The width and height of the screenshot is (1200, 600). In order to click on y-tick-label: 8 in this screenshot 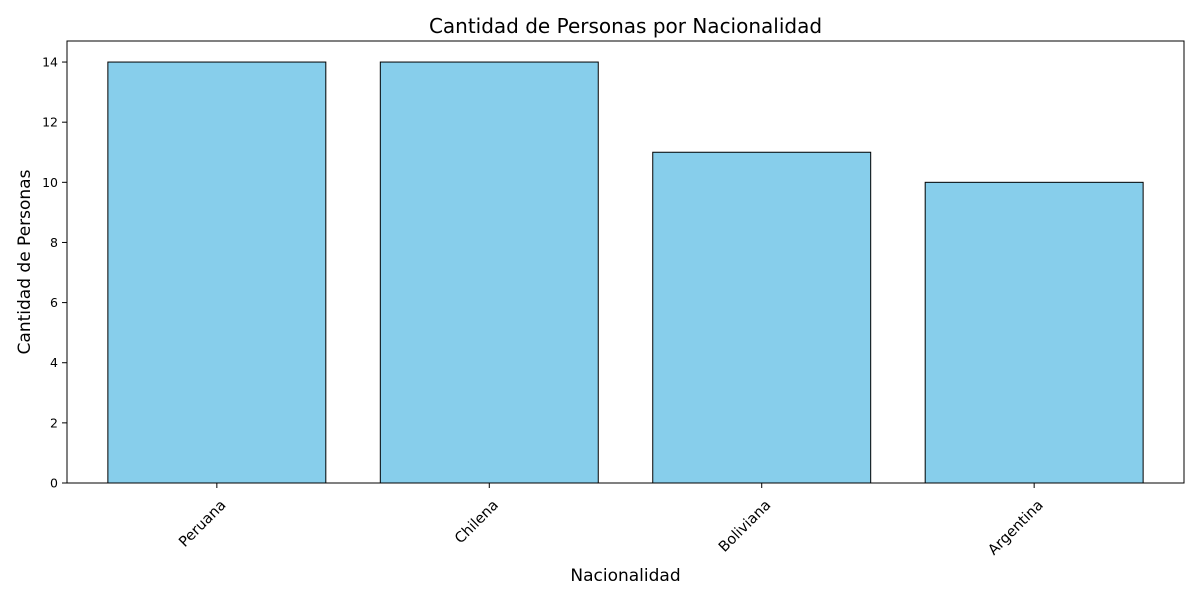, I will do `click(54, 242)`.